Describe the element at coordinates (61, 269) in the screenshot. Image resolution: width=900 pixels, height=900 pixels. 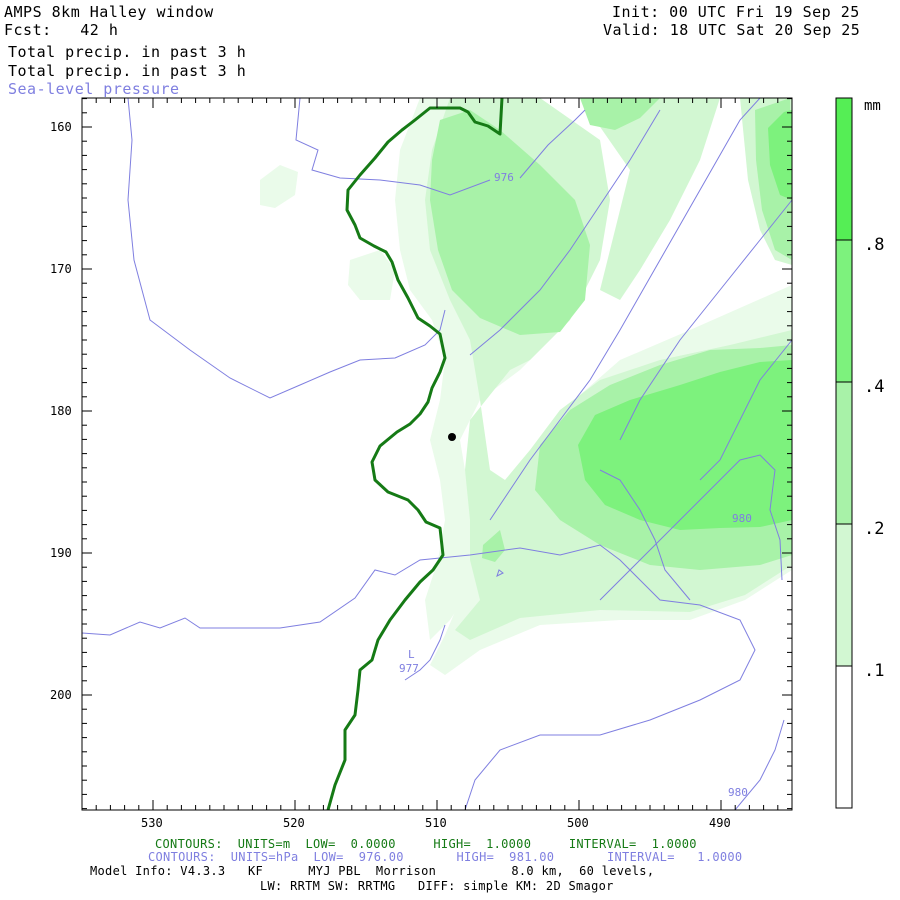
I see `y-tick-label: 170` at that location.